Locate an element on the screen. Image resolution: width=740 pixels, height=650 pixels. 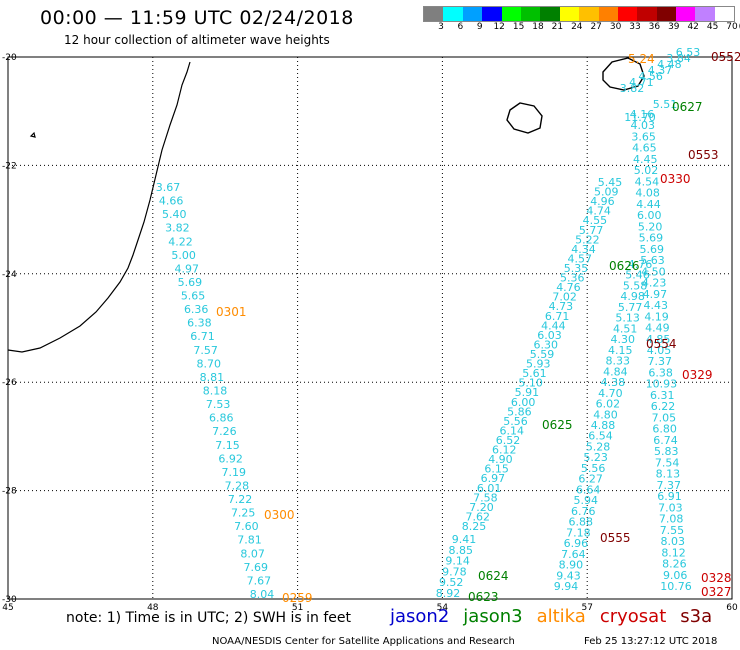
wave-height-value: 9.43 is located at coordinates (568, 575).